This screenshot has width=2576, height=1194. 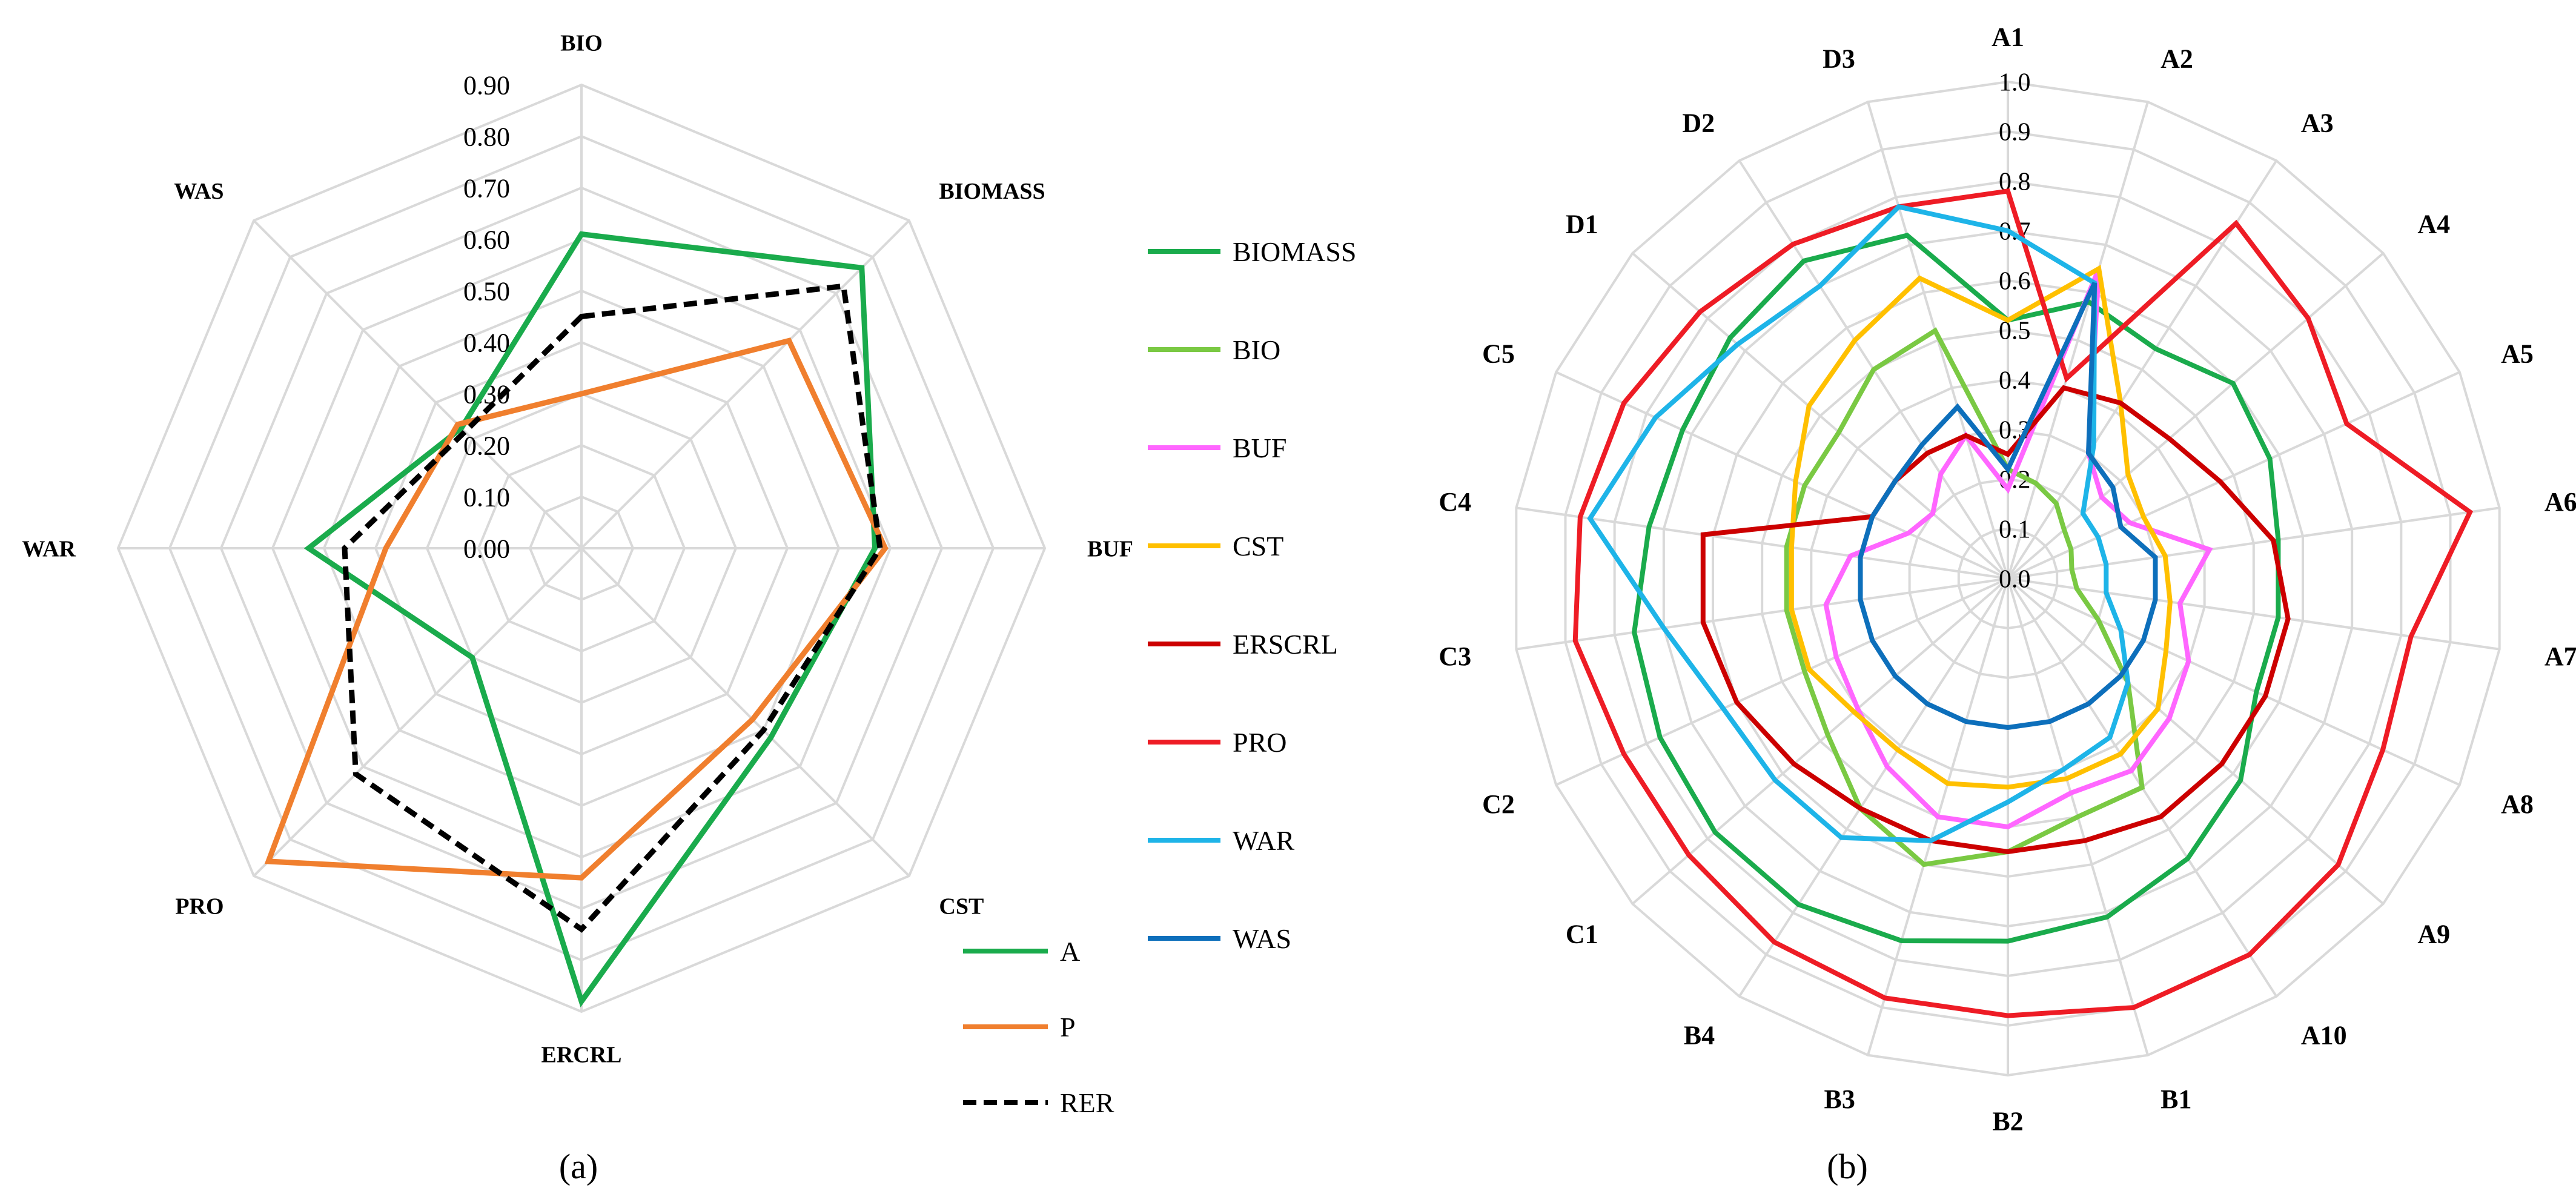 What do you see at coordinates (2175, 1099) in the screenshot?
I see `axis-label-b1: B1` at bounding box center [2175, 1099].